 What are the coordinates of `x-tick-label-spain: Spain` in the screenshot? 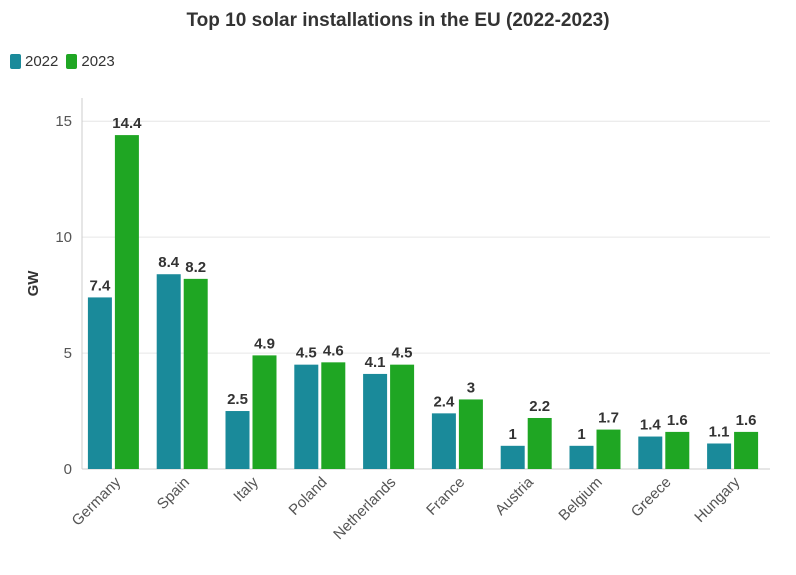 It's located at (173, 493).